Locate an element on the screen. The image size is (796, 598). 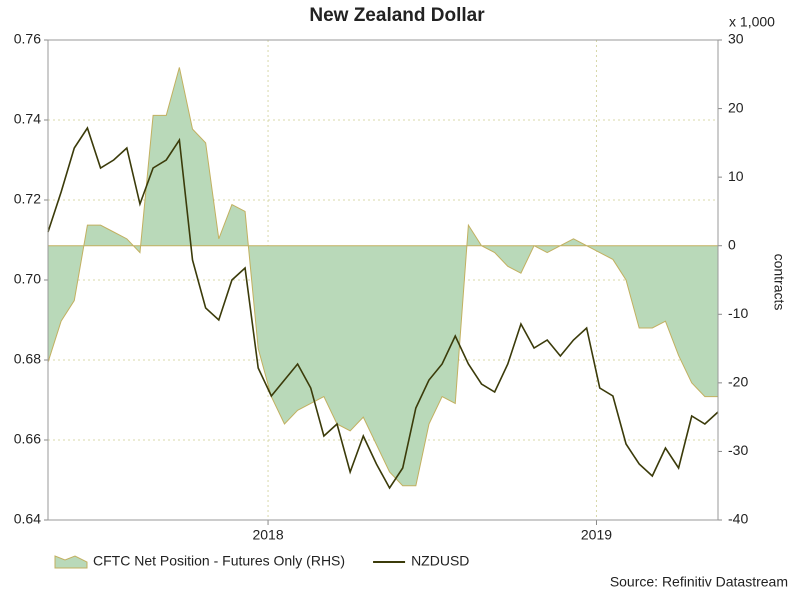
y2-tick-label: -40 is located at coordinates (738, 519).